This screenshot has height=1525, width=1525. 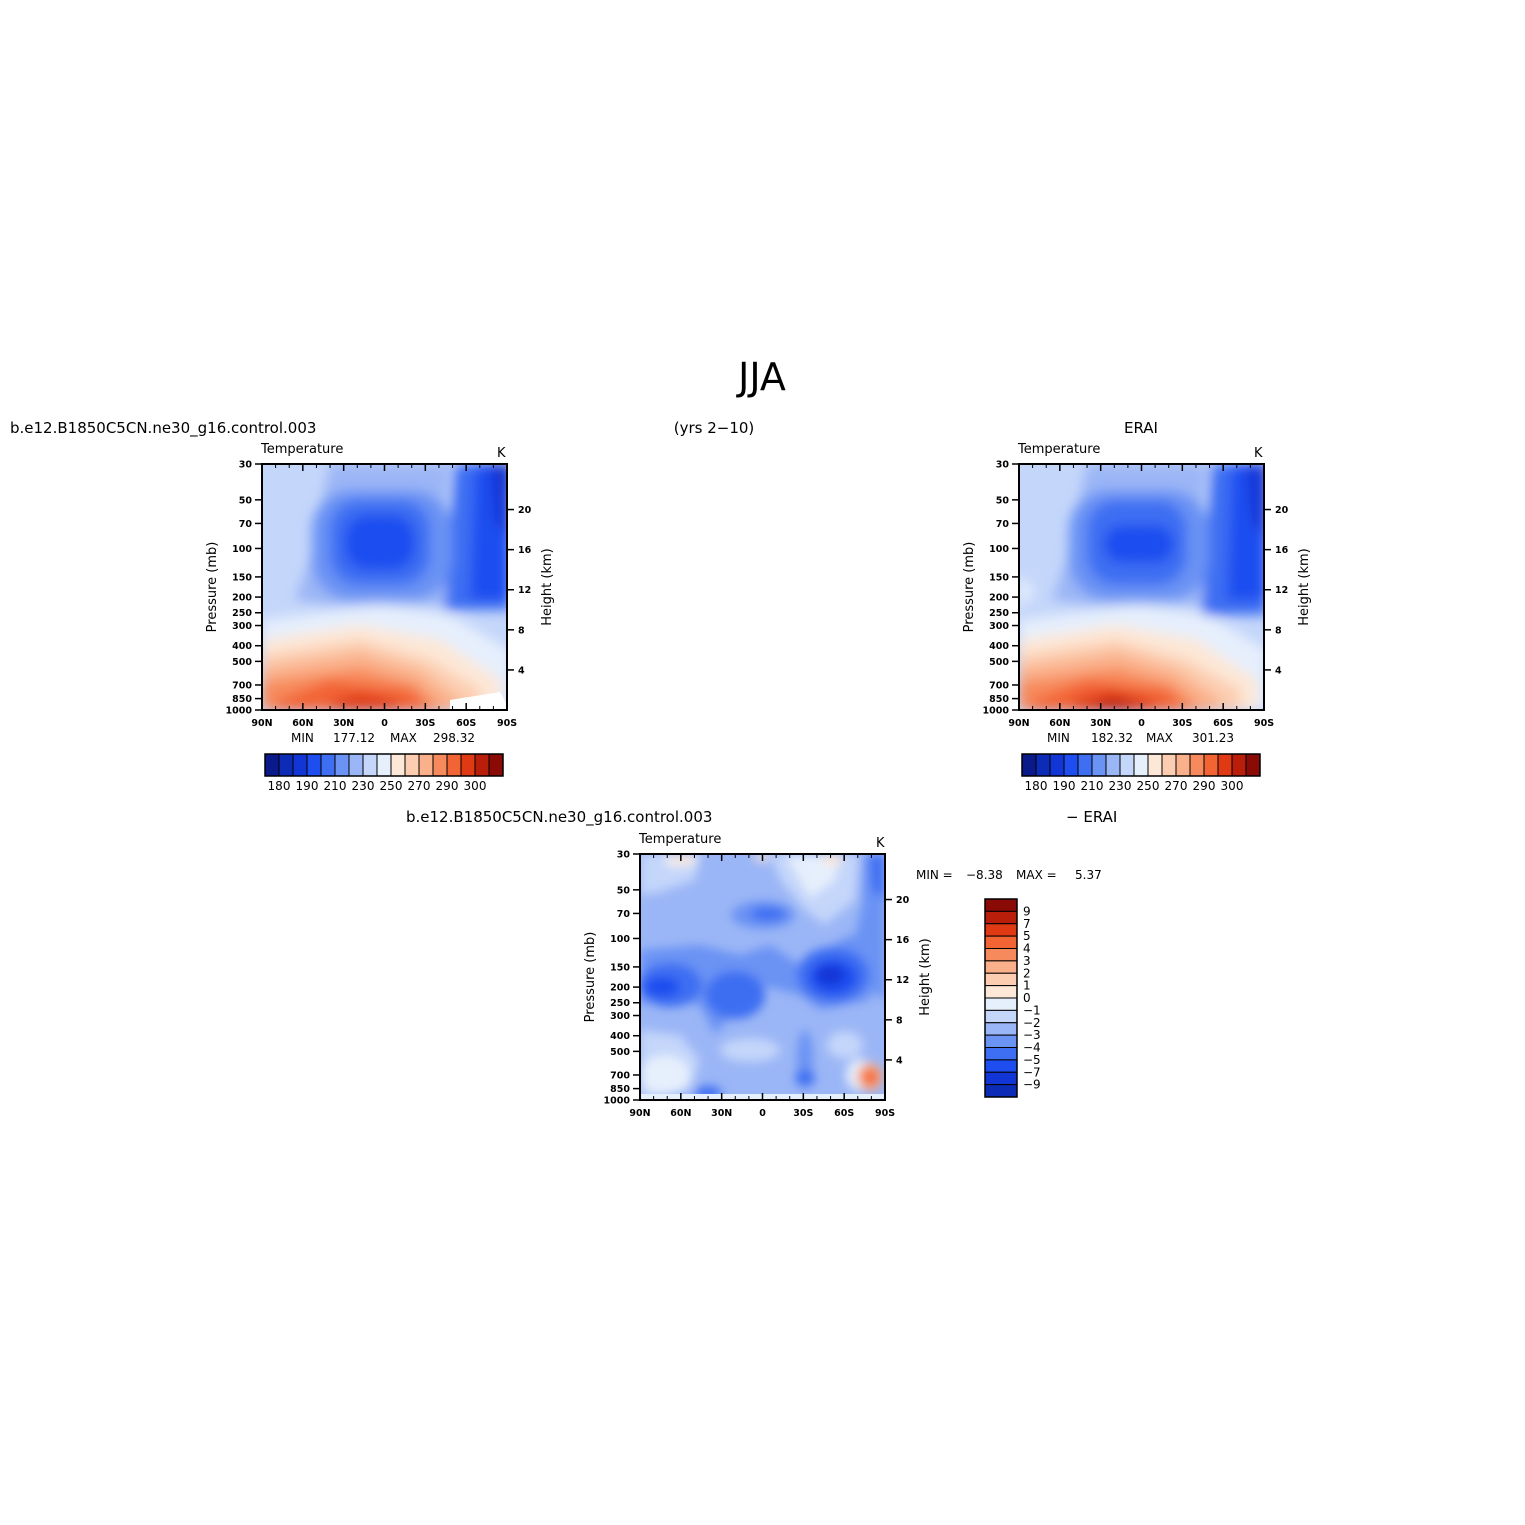 I want to click on obs-x-tick-label: 90S, so click(x=1264, y=723).